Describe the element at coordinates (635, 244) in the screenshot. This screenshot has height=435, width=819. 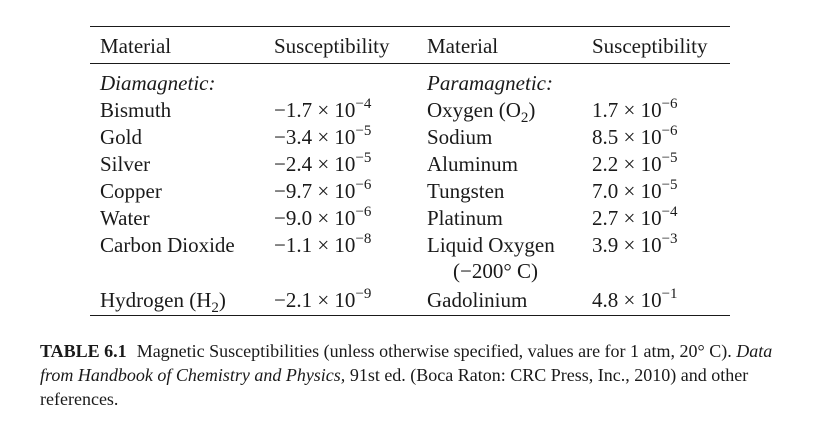
I see `table-row-susceptibility-right: 3.9 × 10⁻³` at that location.